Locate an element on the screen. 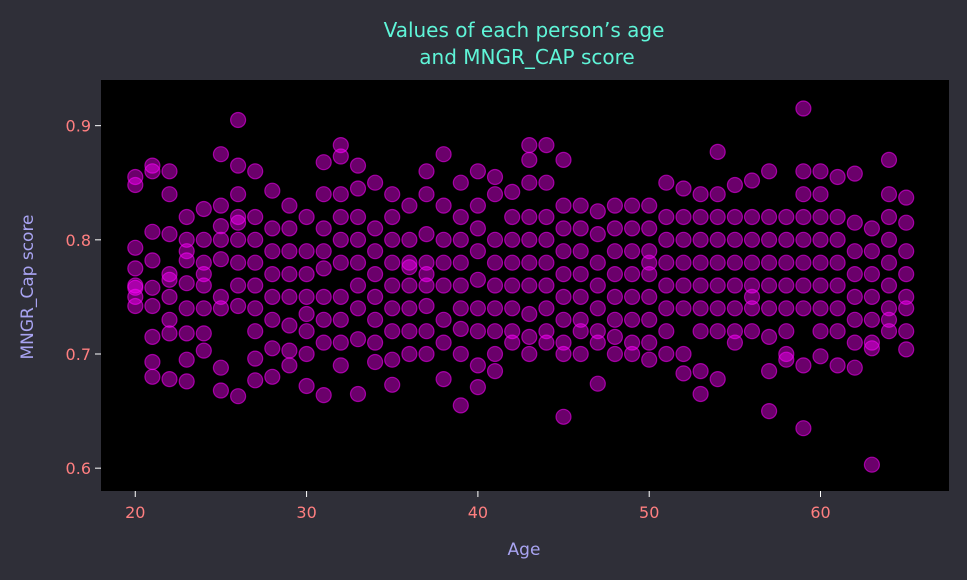 This screenshot has height=580, width=967. chart-title-line-2: and MNGR_CAP score is located at coordinates (526, 57).